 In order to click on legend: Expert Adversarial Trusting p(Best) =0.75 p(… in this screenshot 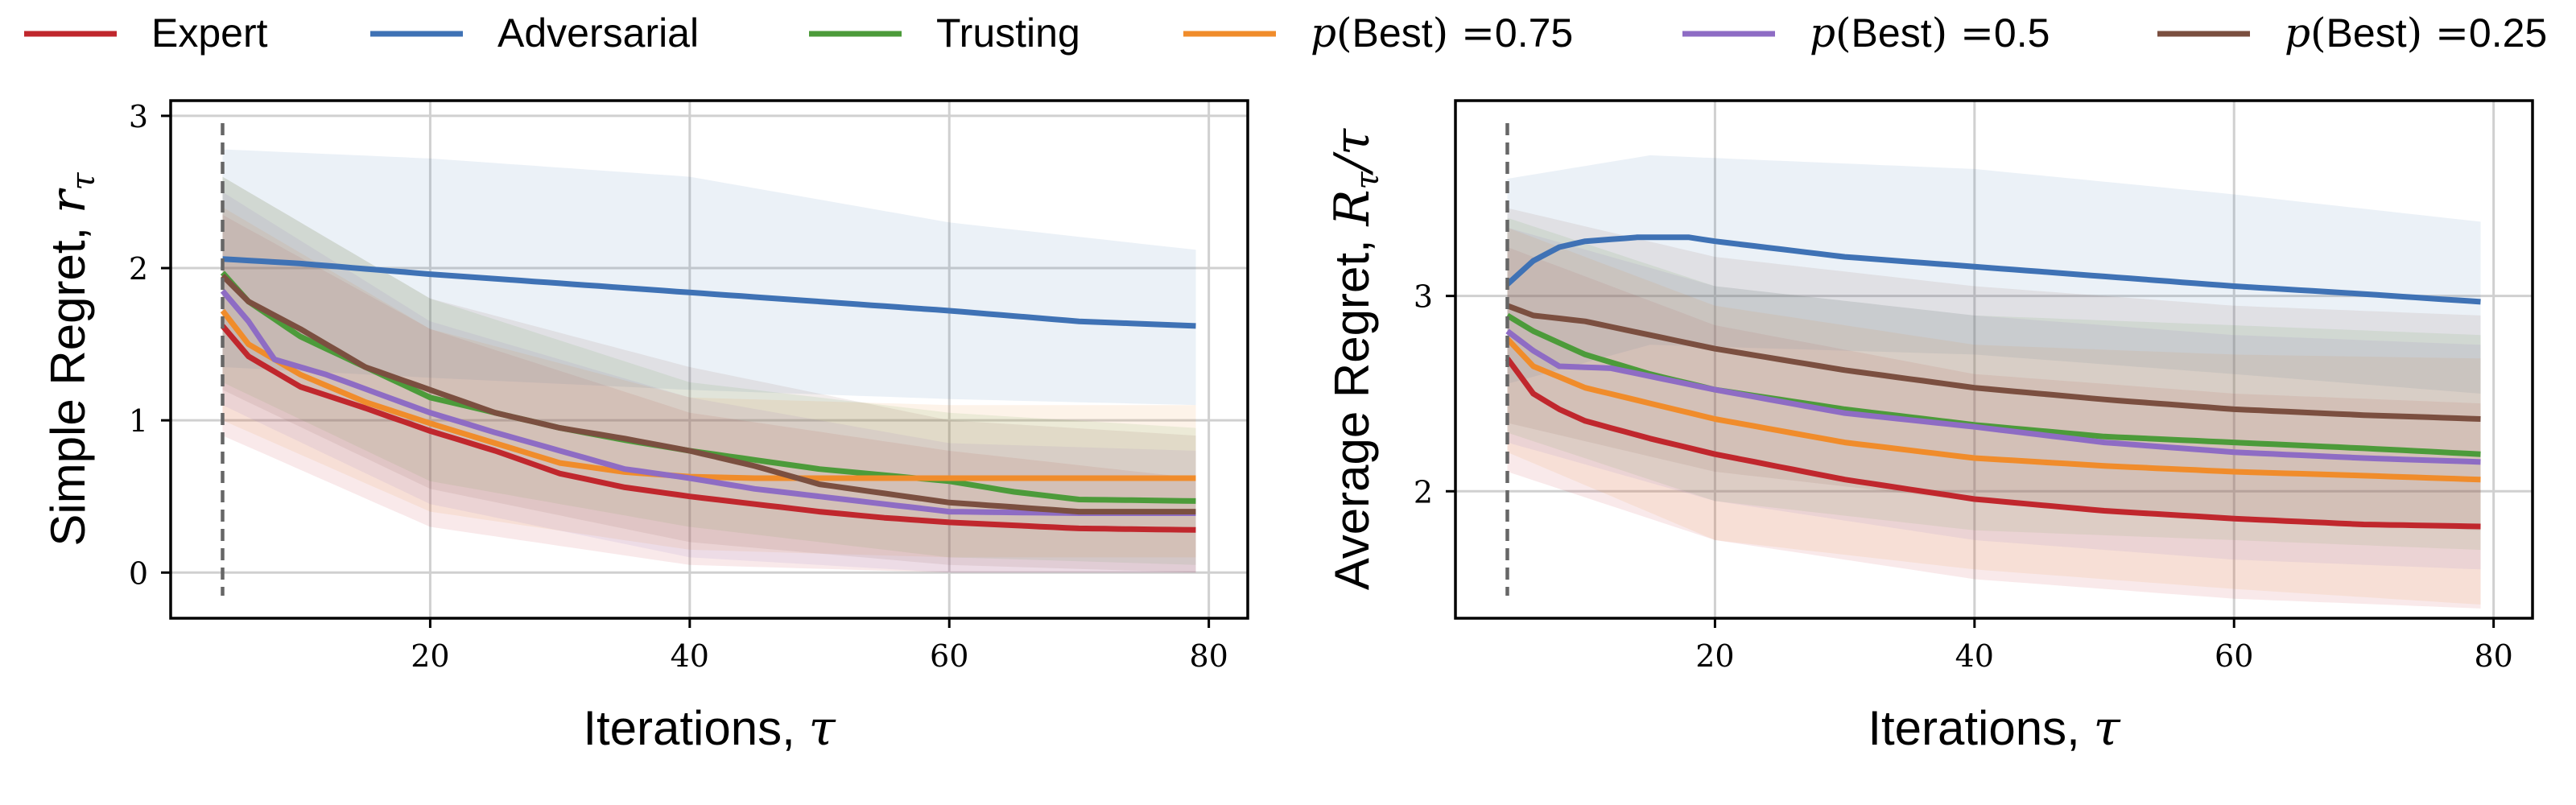, I will do `click(1285, 33)`.